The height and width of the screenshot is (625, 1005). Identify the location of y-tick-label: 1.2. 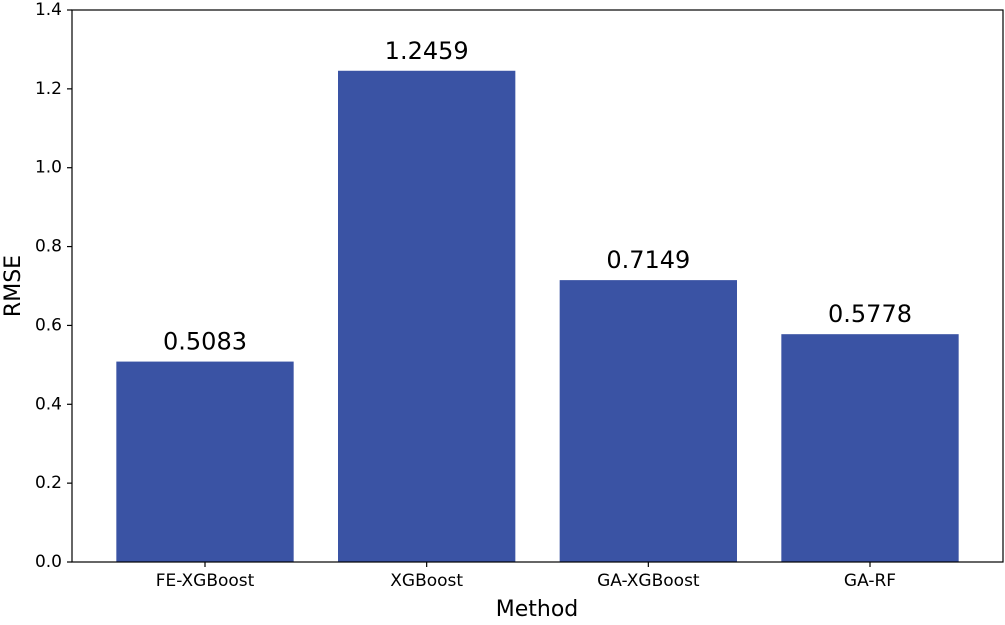
(48, 89).